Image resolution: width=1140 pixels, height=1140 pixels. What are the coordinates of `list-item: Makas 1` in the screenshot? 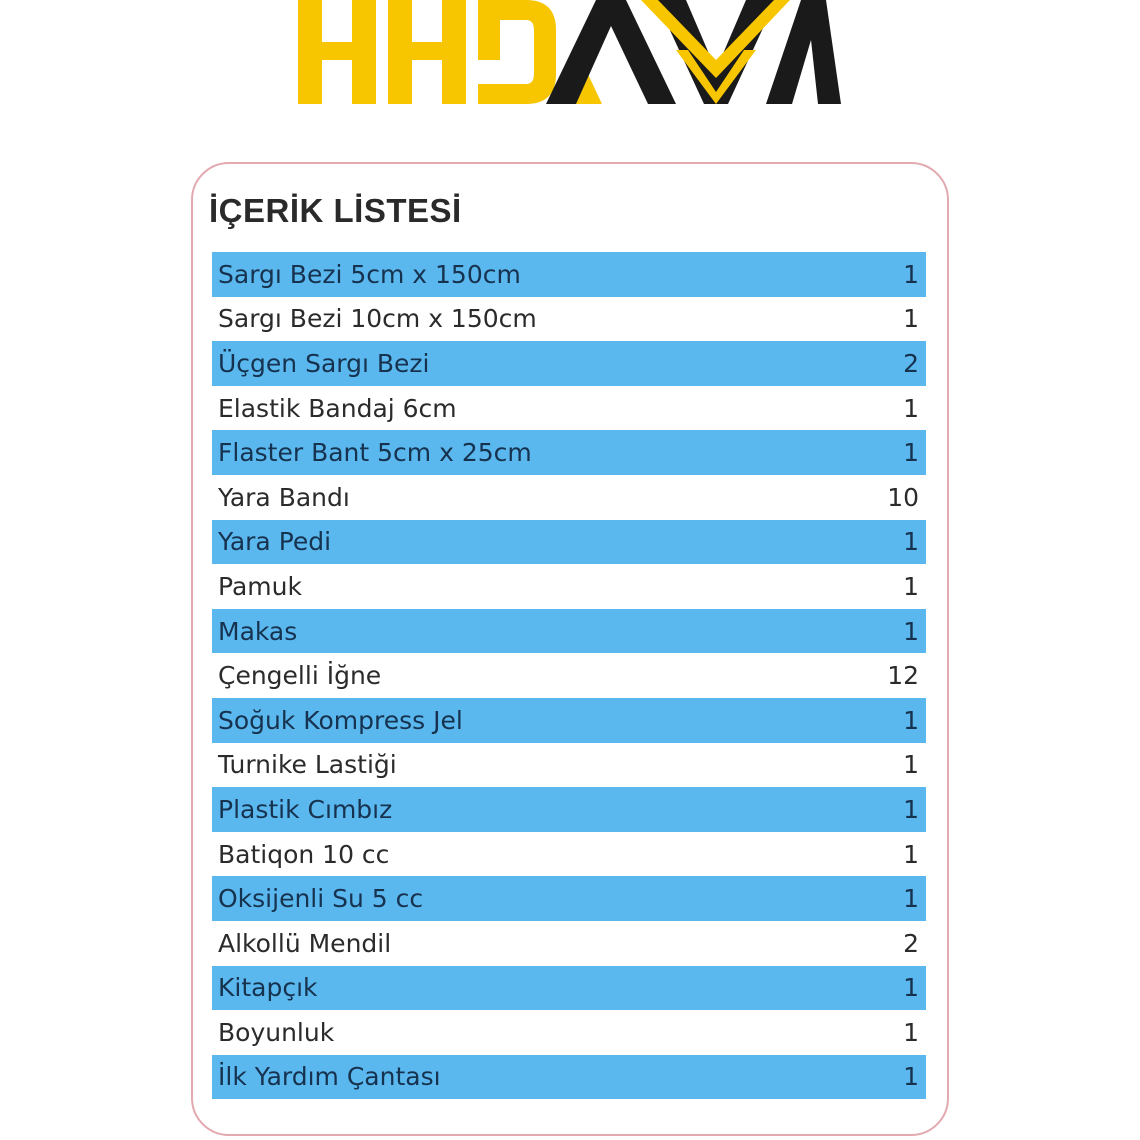 It's located at (569, 631).